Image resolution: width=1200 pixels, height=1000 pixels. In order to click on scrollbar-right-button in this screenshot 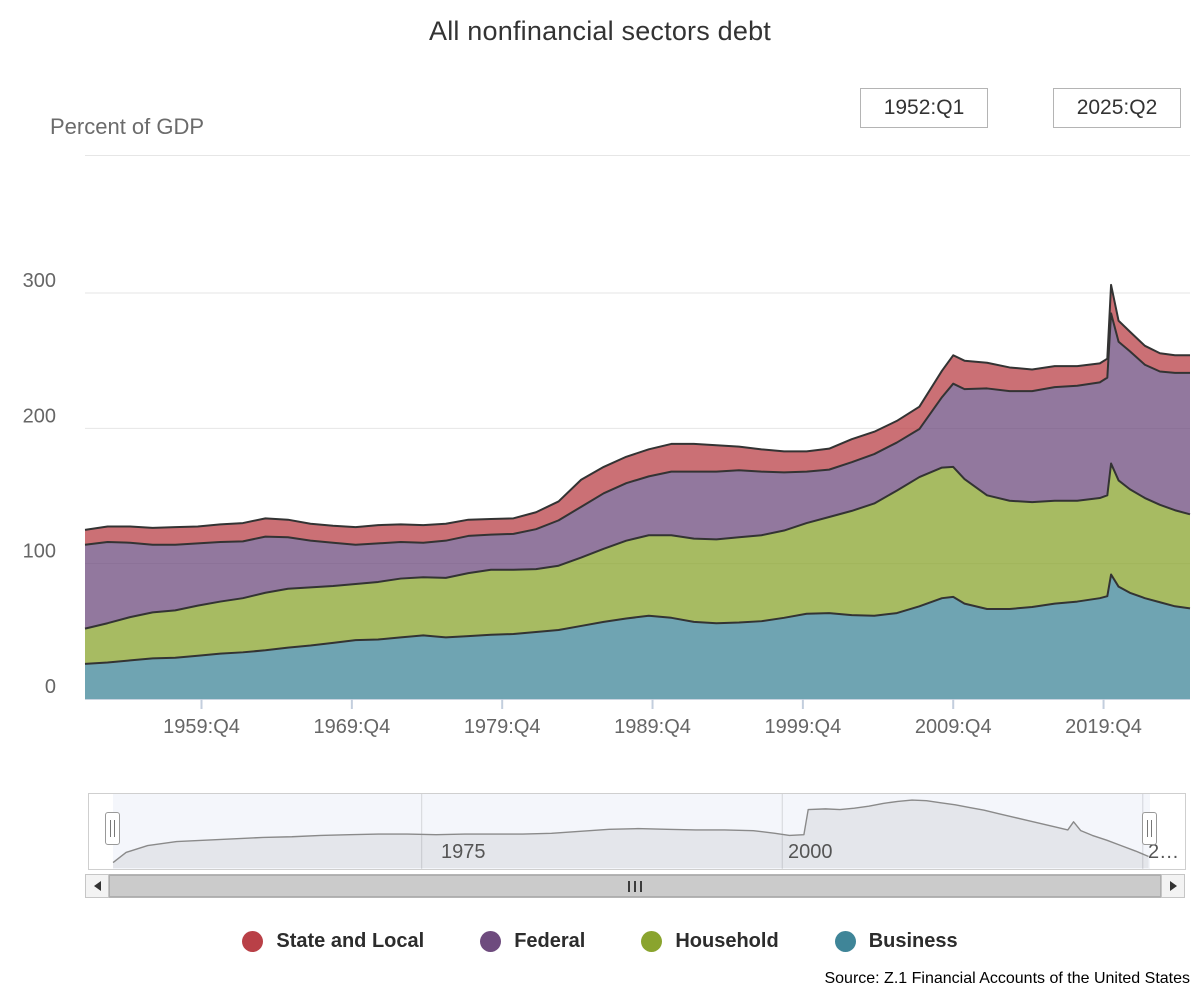, I will do `click(1173, 886)`.